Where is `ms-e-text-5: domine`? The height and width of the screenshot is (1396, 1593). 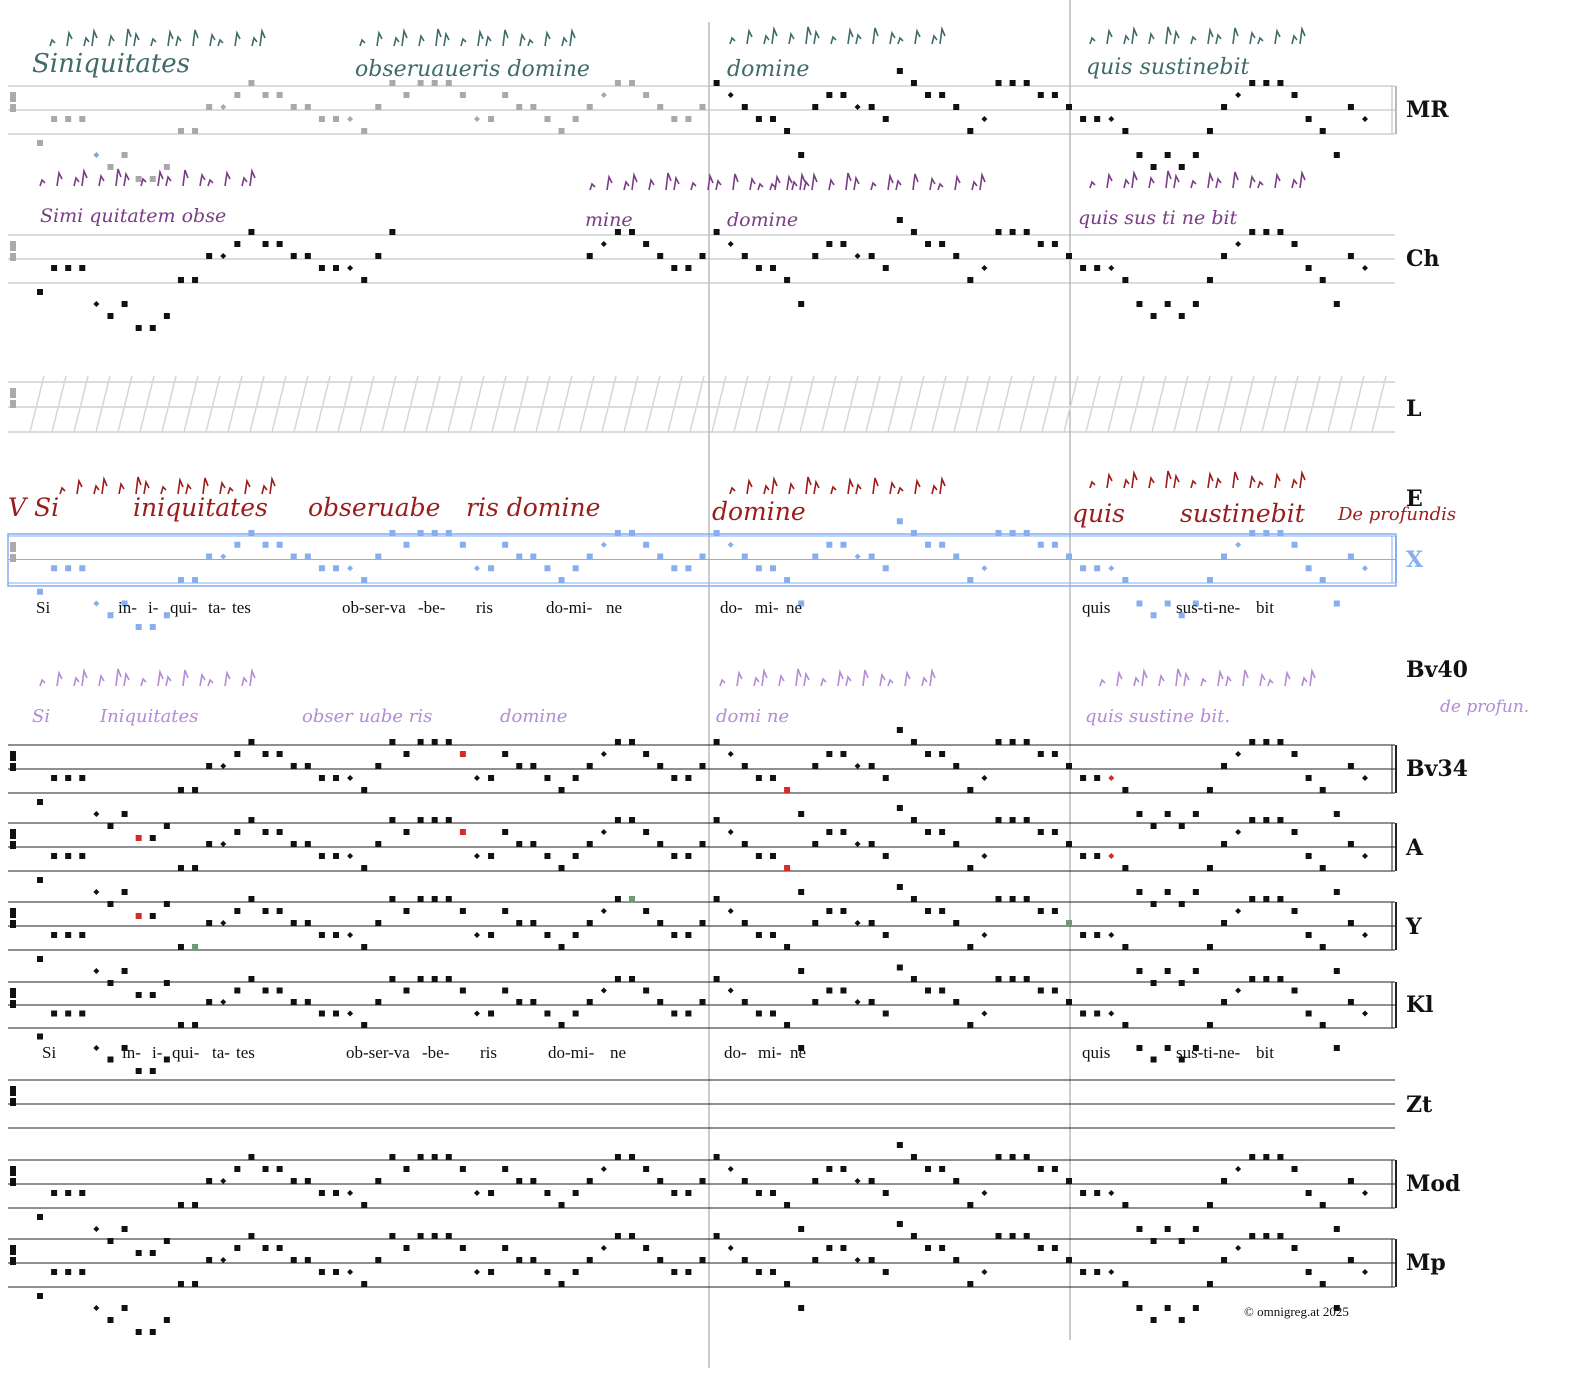
ms-e-text-5: domine is located at coordinates (759, 511).